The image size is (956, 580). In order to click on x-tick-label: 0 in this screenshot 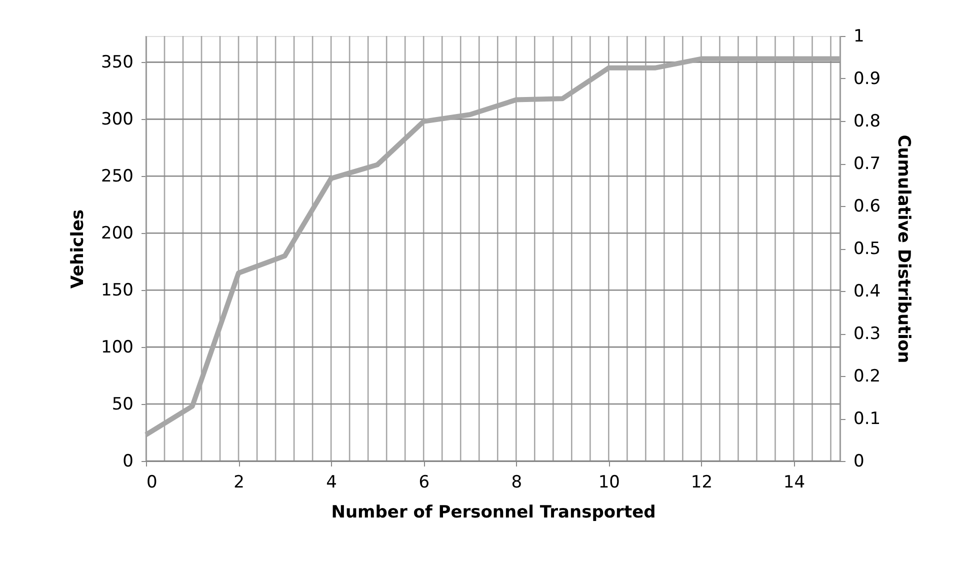, I will do `click(152, 482)`.